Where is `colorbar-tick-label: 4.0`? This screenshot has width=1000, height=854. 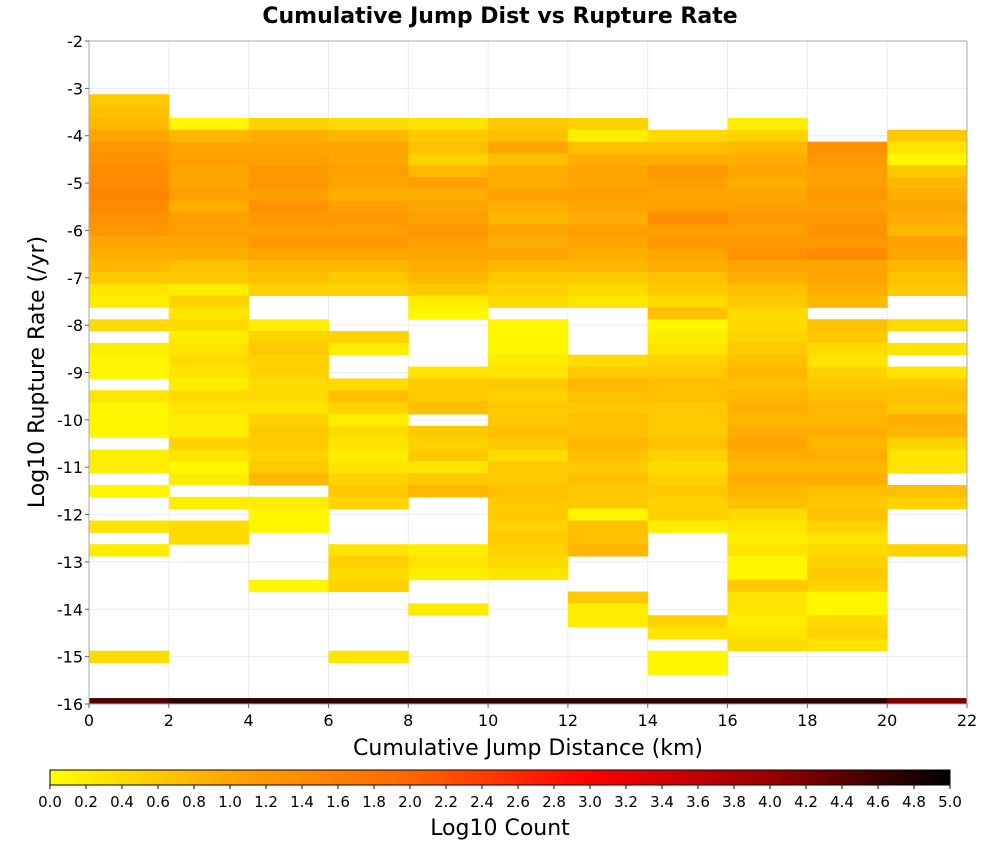
colorbar-tick-label: 4.0 is located at coordinates (770, 802).